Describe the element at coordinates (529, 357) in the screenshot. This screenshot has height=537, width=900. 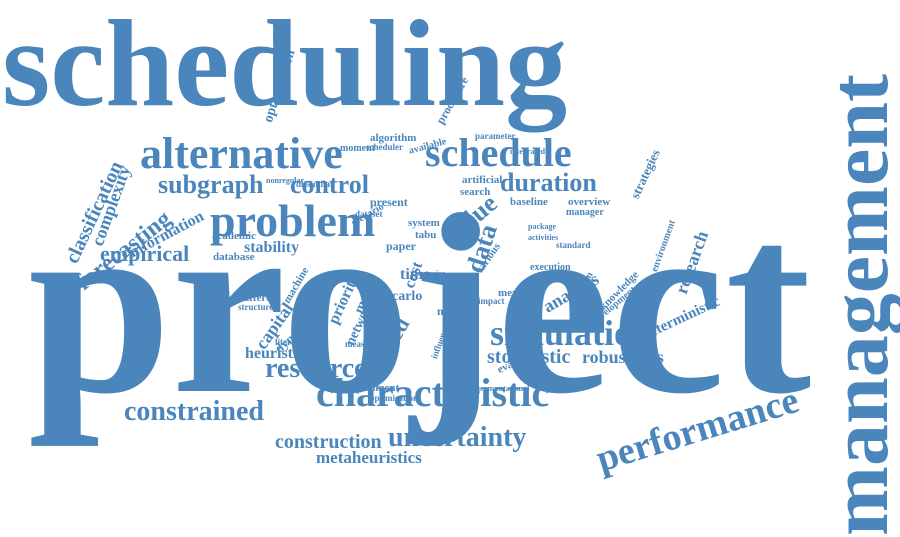
I see `word: stochastic` at that location.